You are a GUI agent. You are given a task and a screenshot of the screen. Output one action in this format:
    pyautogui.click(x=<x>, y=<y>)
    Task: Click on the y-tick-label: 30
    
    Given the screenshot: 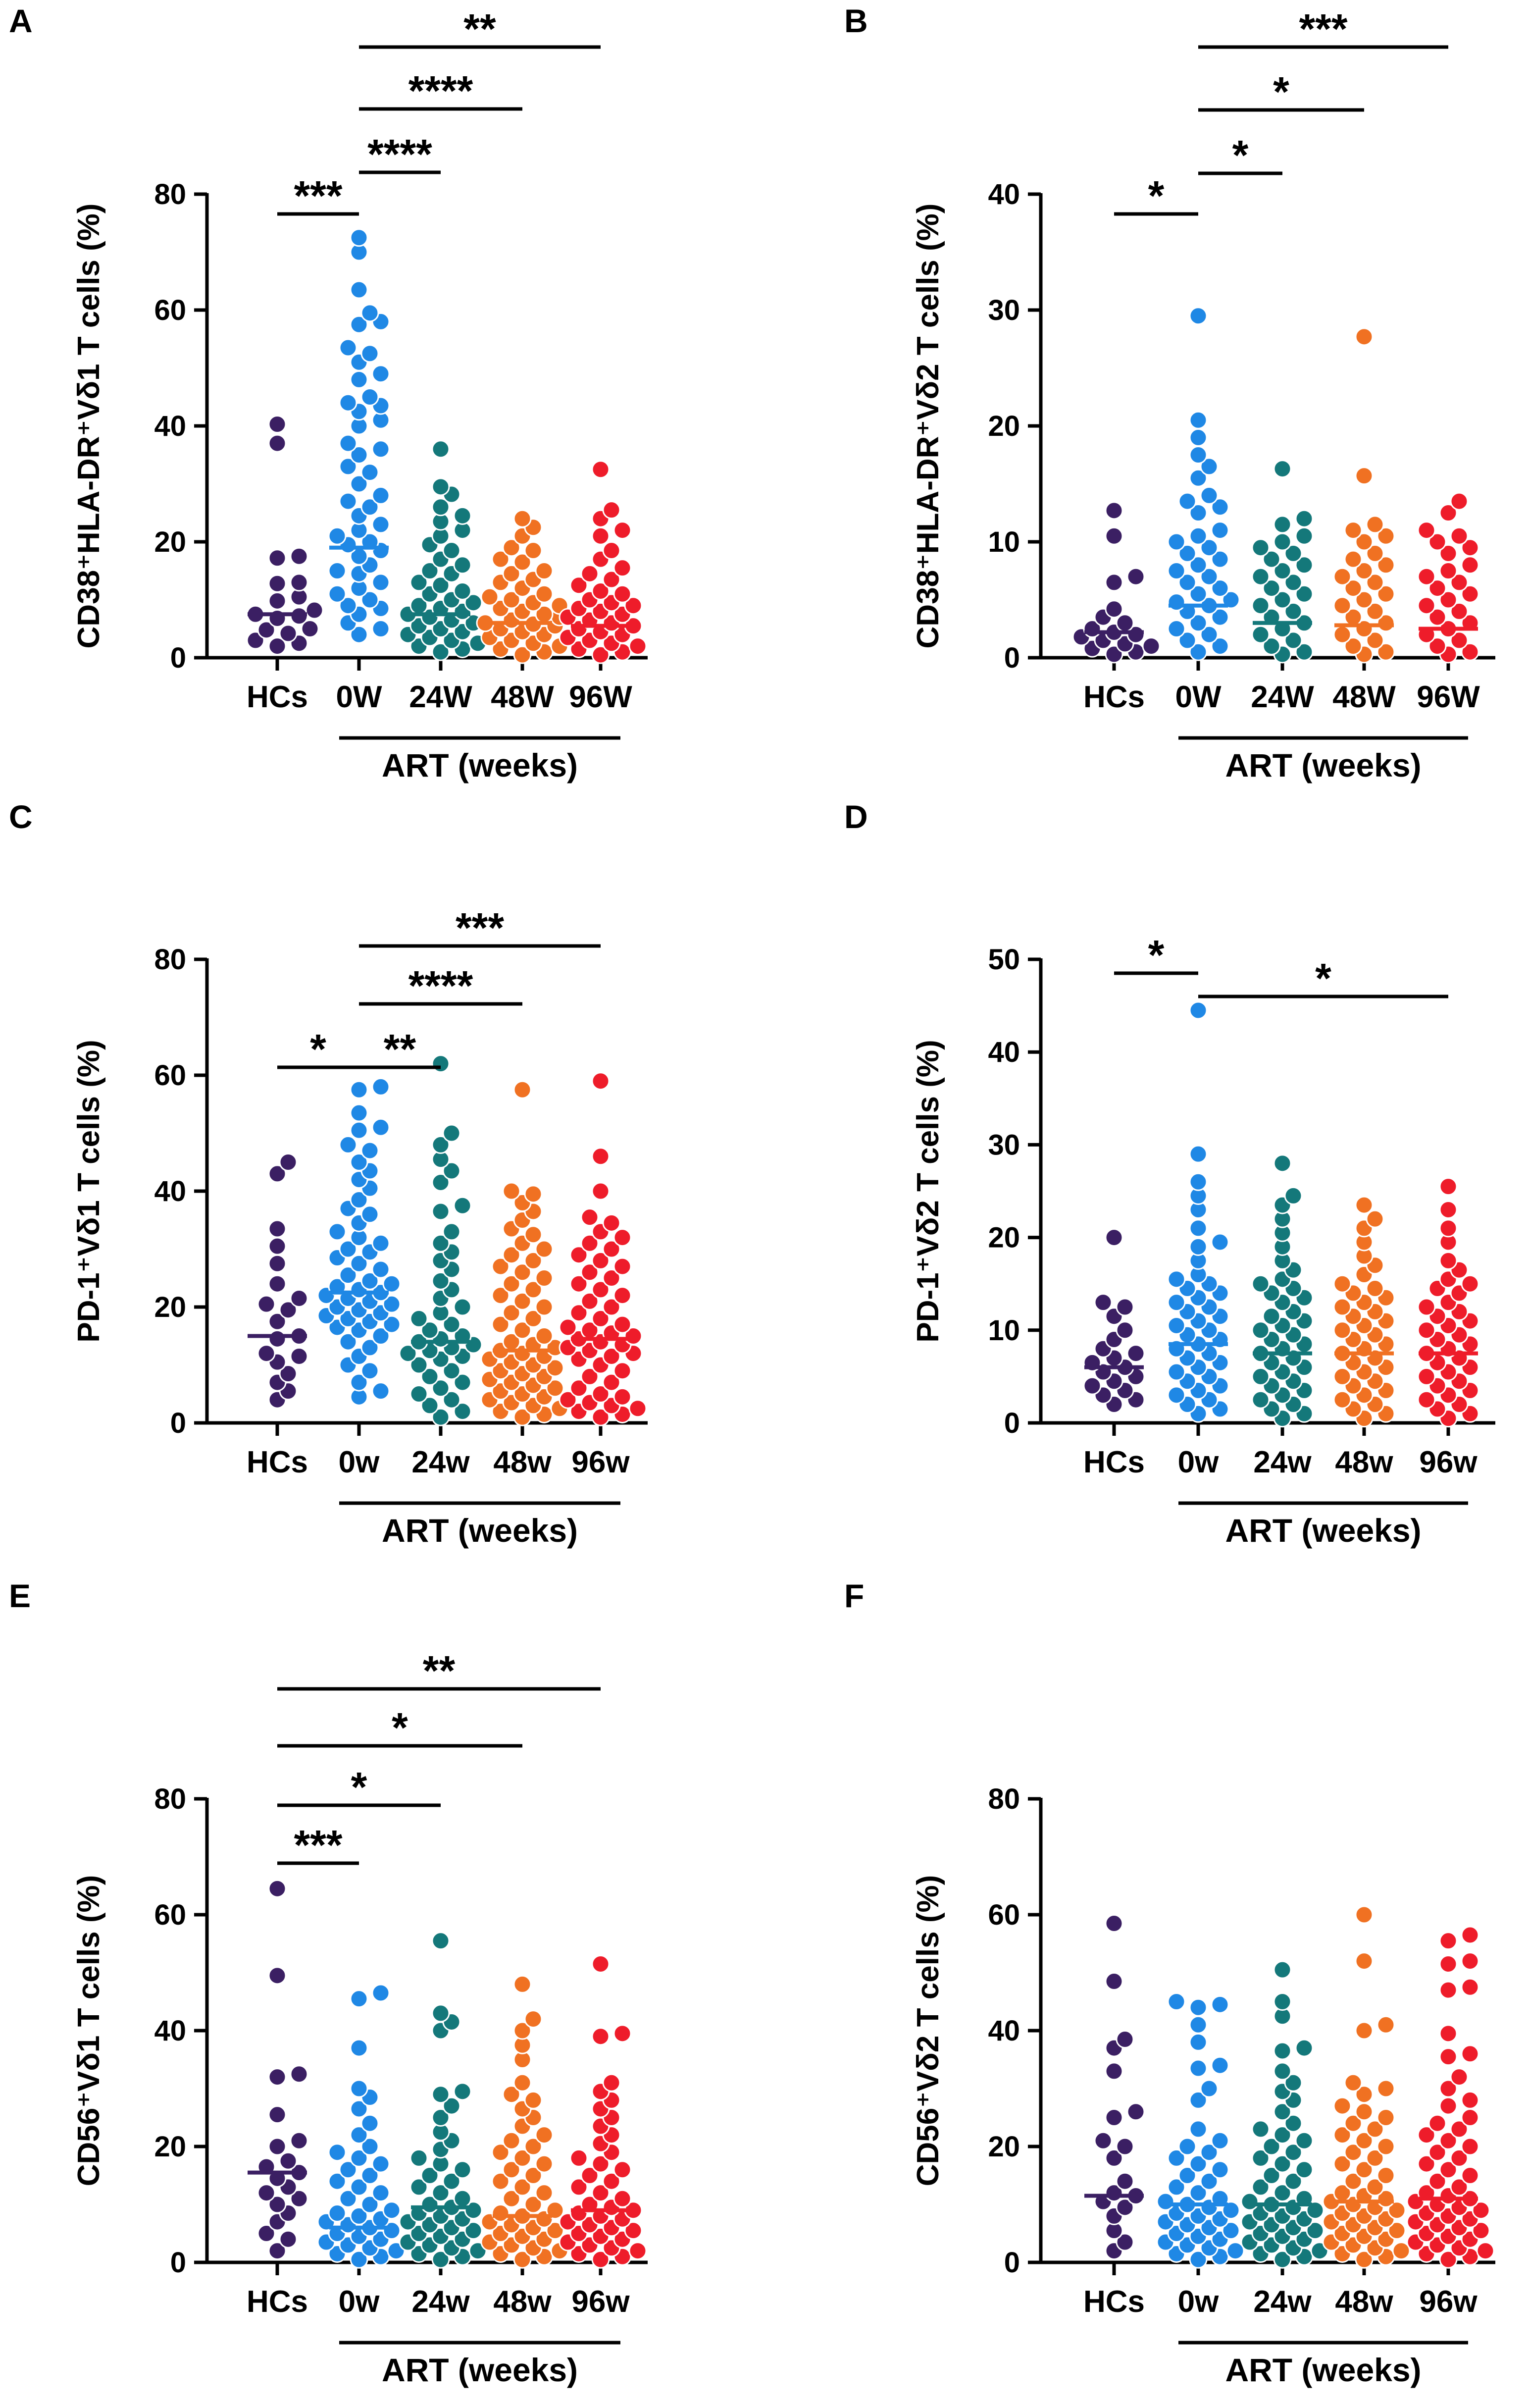 What is the action you would take?
    pyautogui.click(x=1004, y=1145)
    